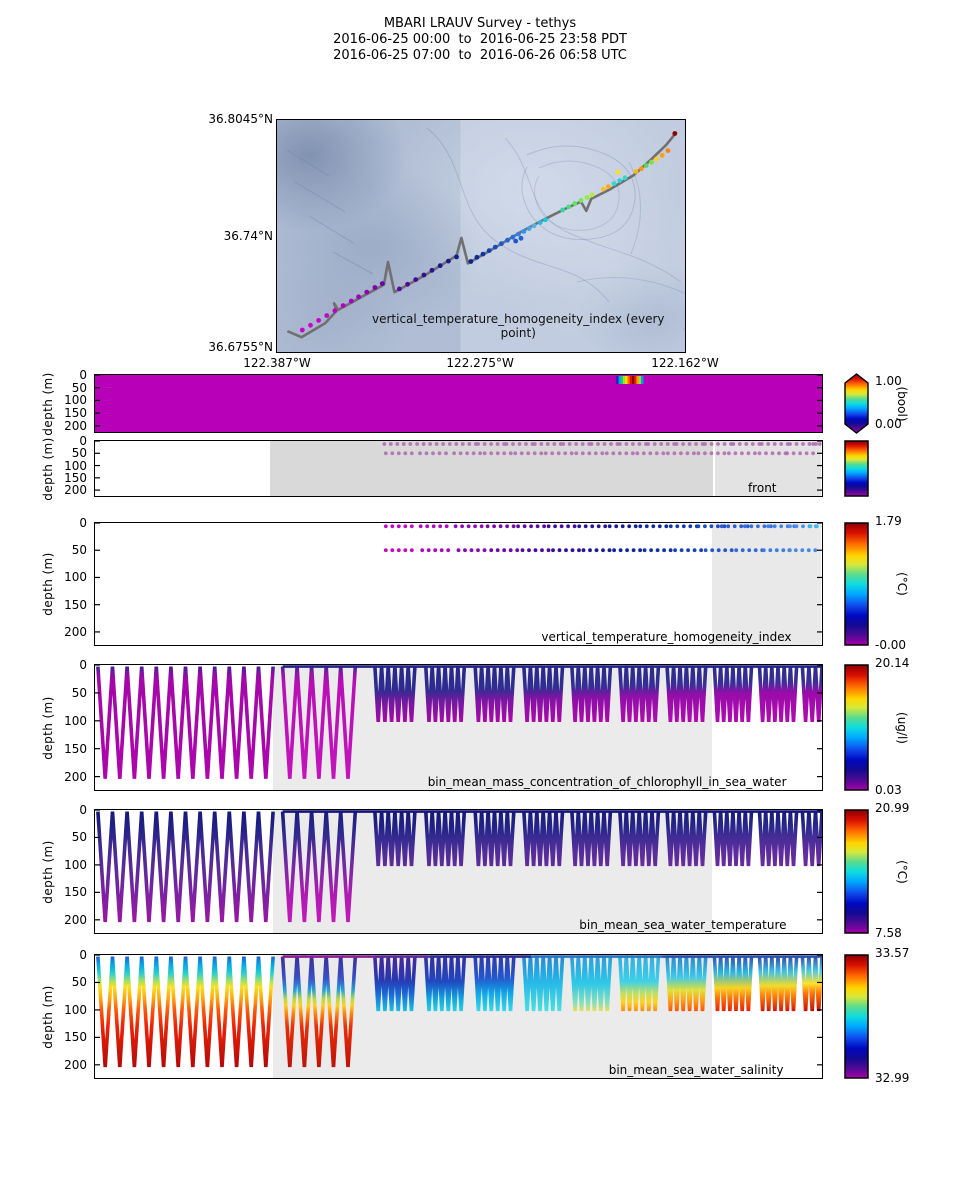 Image resolution: width=960 pixels, height=1200 pixels. What do you see at coordinates (713, 468) in the screenshot?
I see `divider-line` at bounding box center [713, 468].